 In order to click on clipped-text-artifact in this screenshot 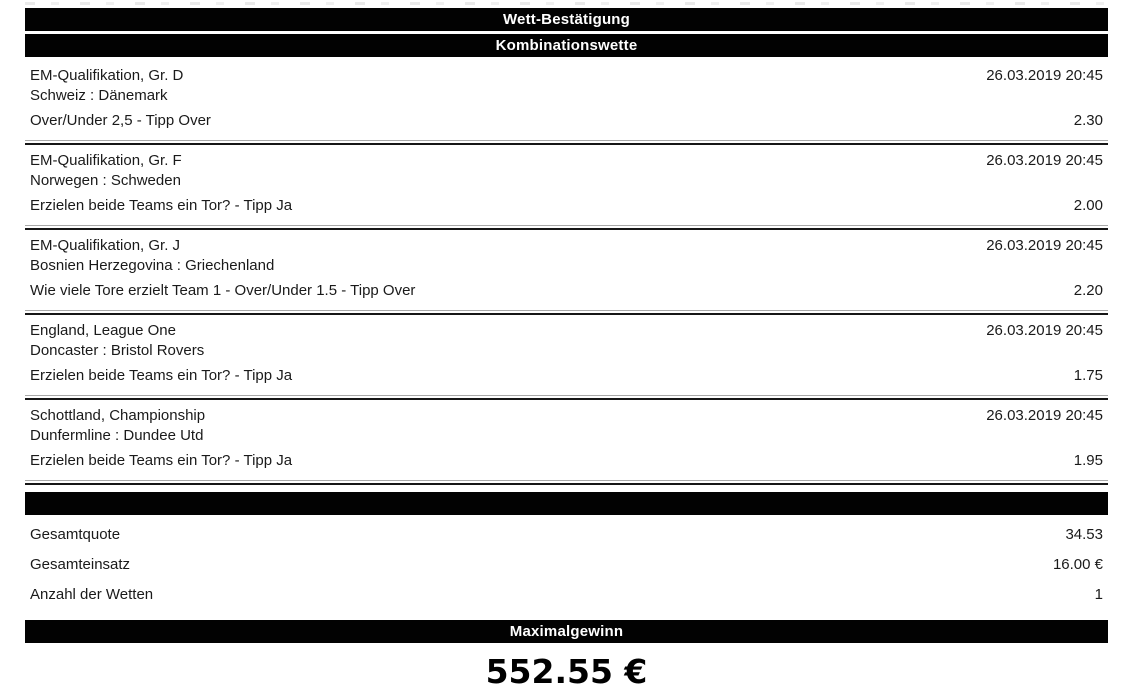, I will do `click(566, 3)`.